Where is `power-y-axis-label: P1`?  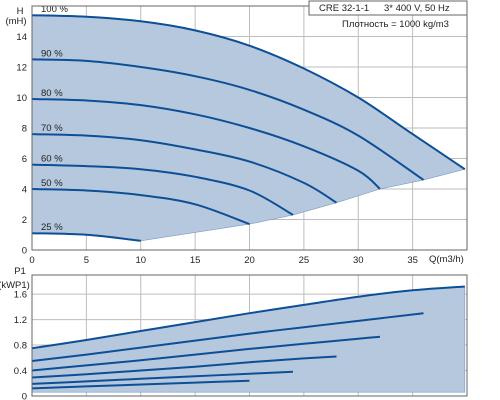
power-y-axis-label: P1 is located at coordinates (20, 271).